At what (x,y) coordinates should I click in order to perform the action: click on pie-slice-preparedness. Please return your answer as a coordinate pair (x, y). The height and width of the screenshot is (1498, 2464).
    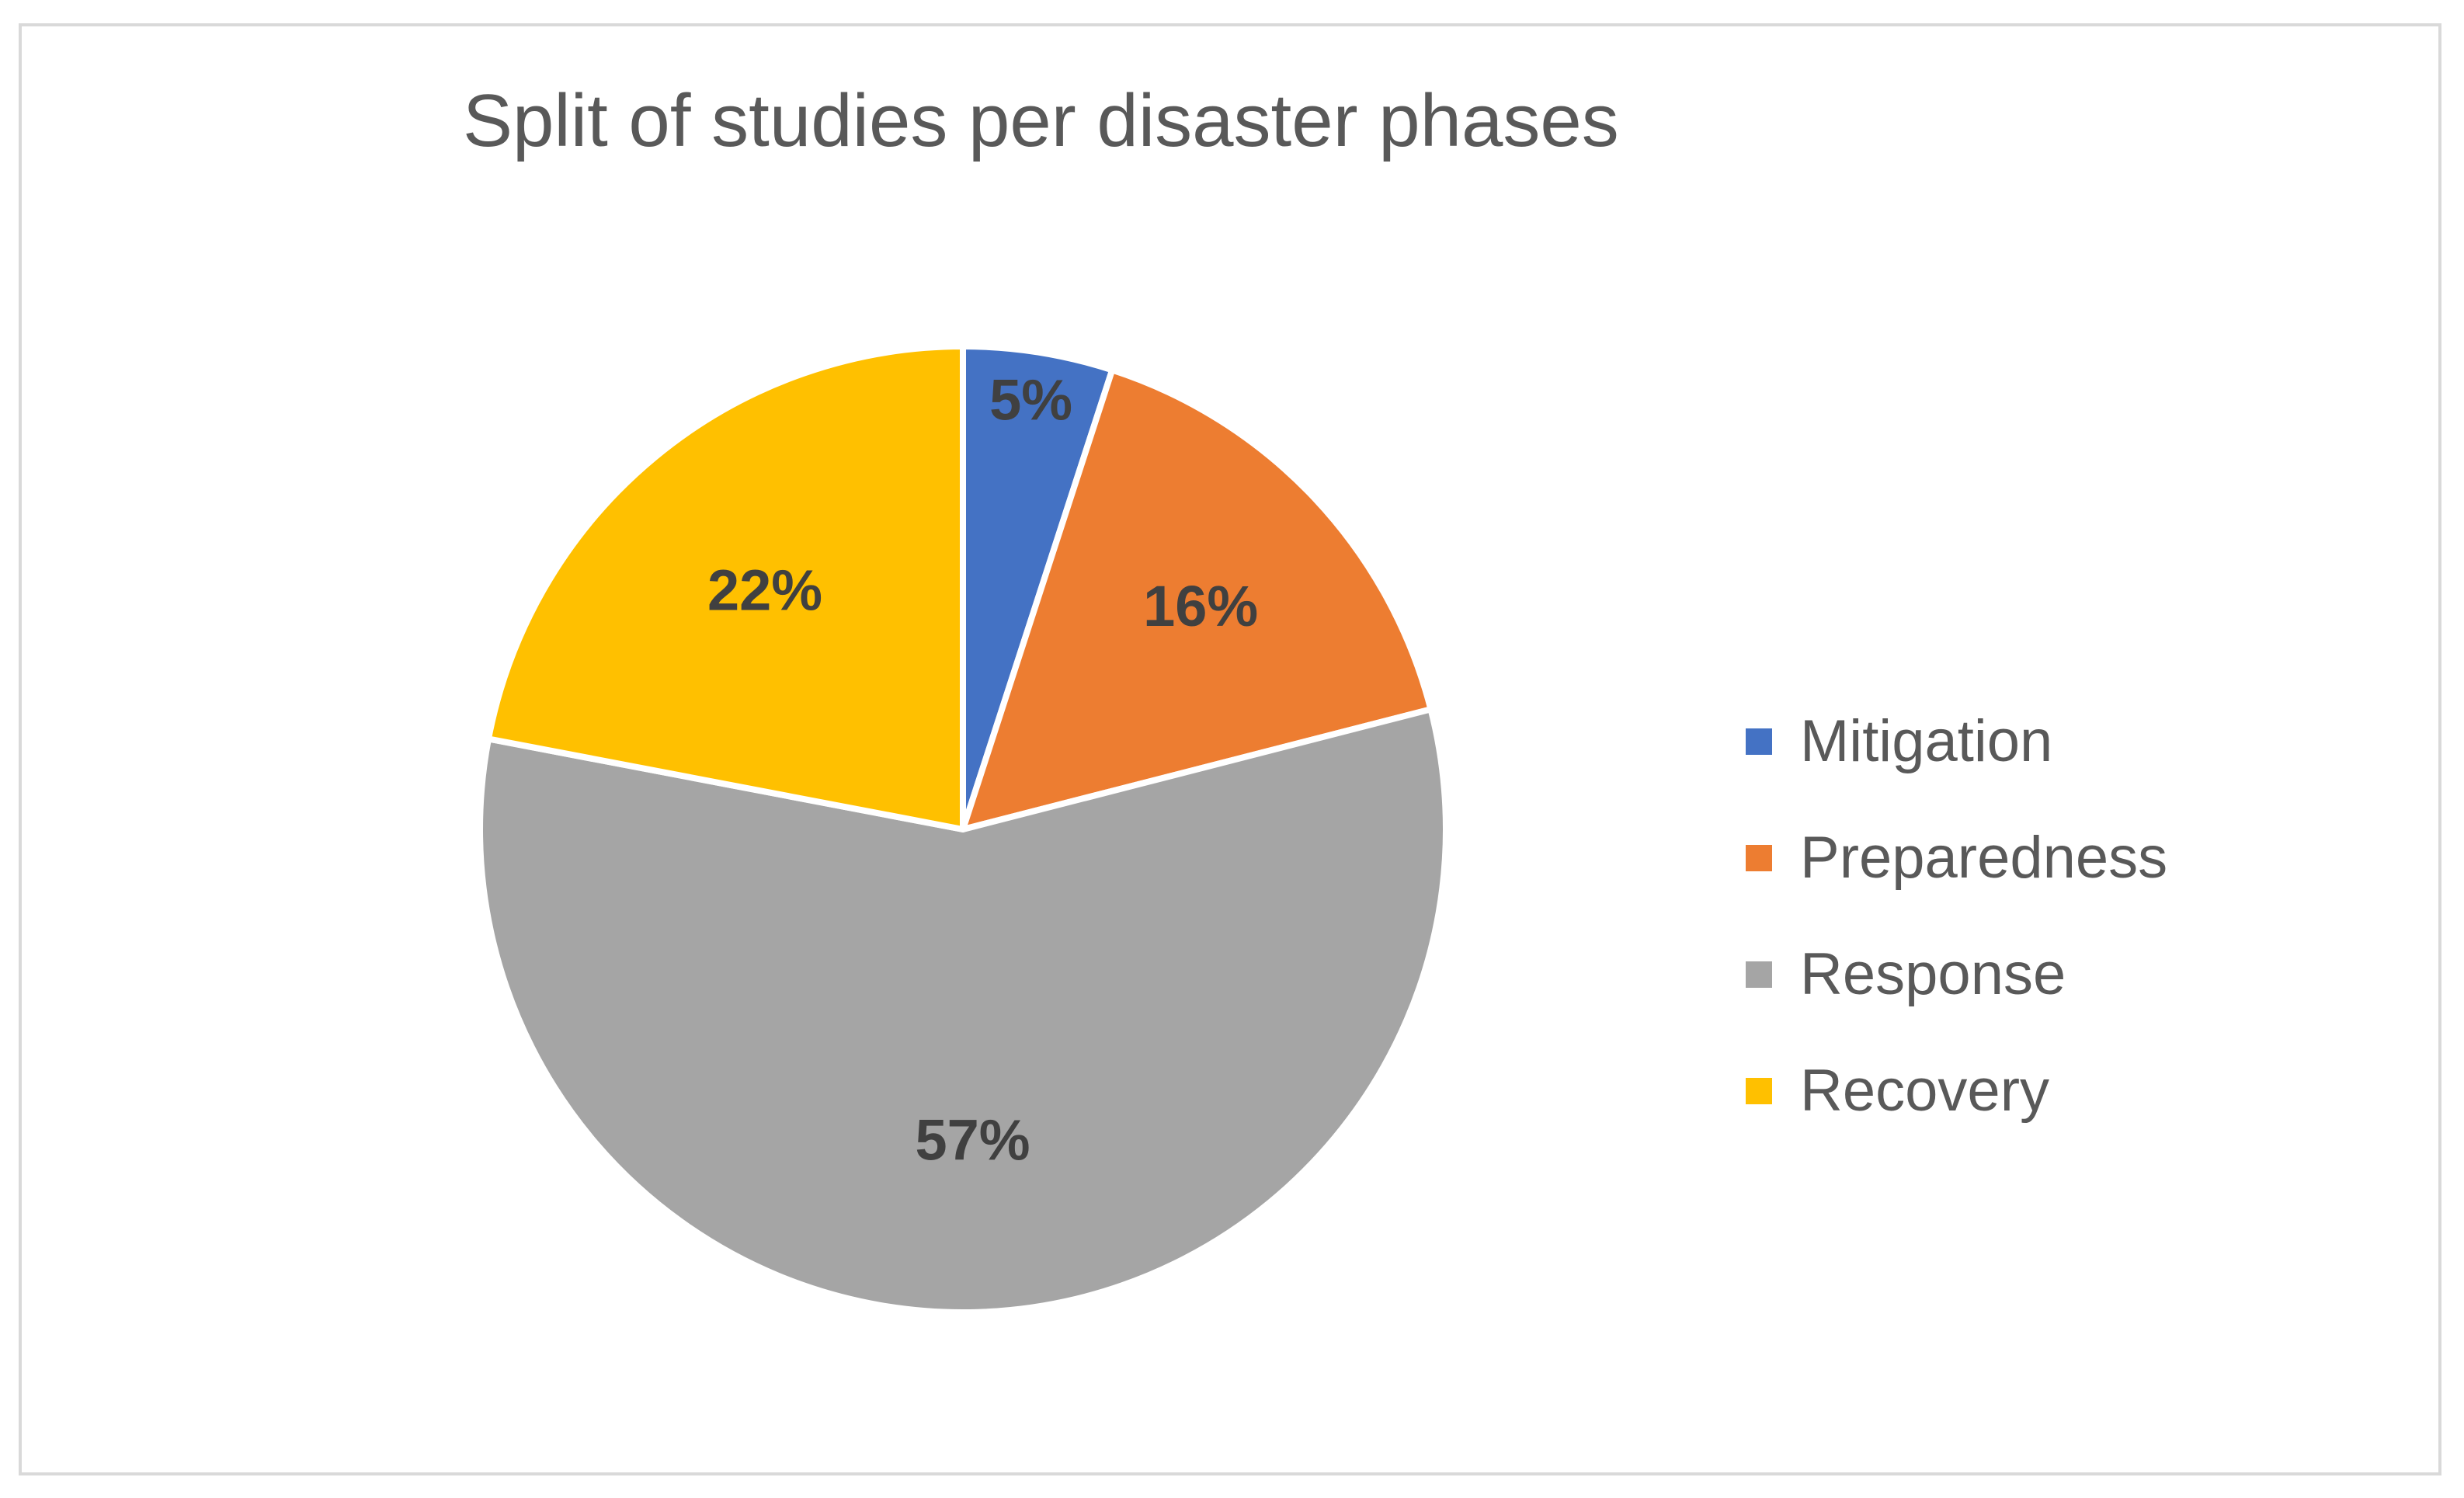
    Looking at the image, I should click on (1197, 599).